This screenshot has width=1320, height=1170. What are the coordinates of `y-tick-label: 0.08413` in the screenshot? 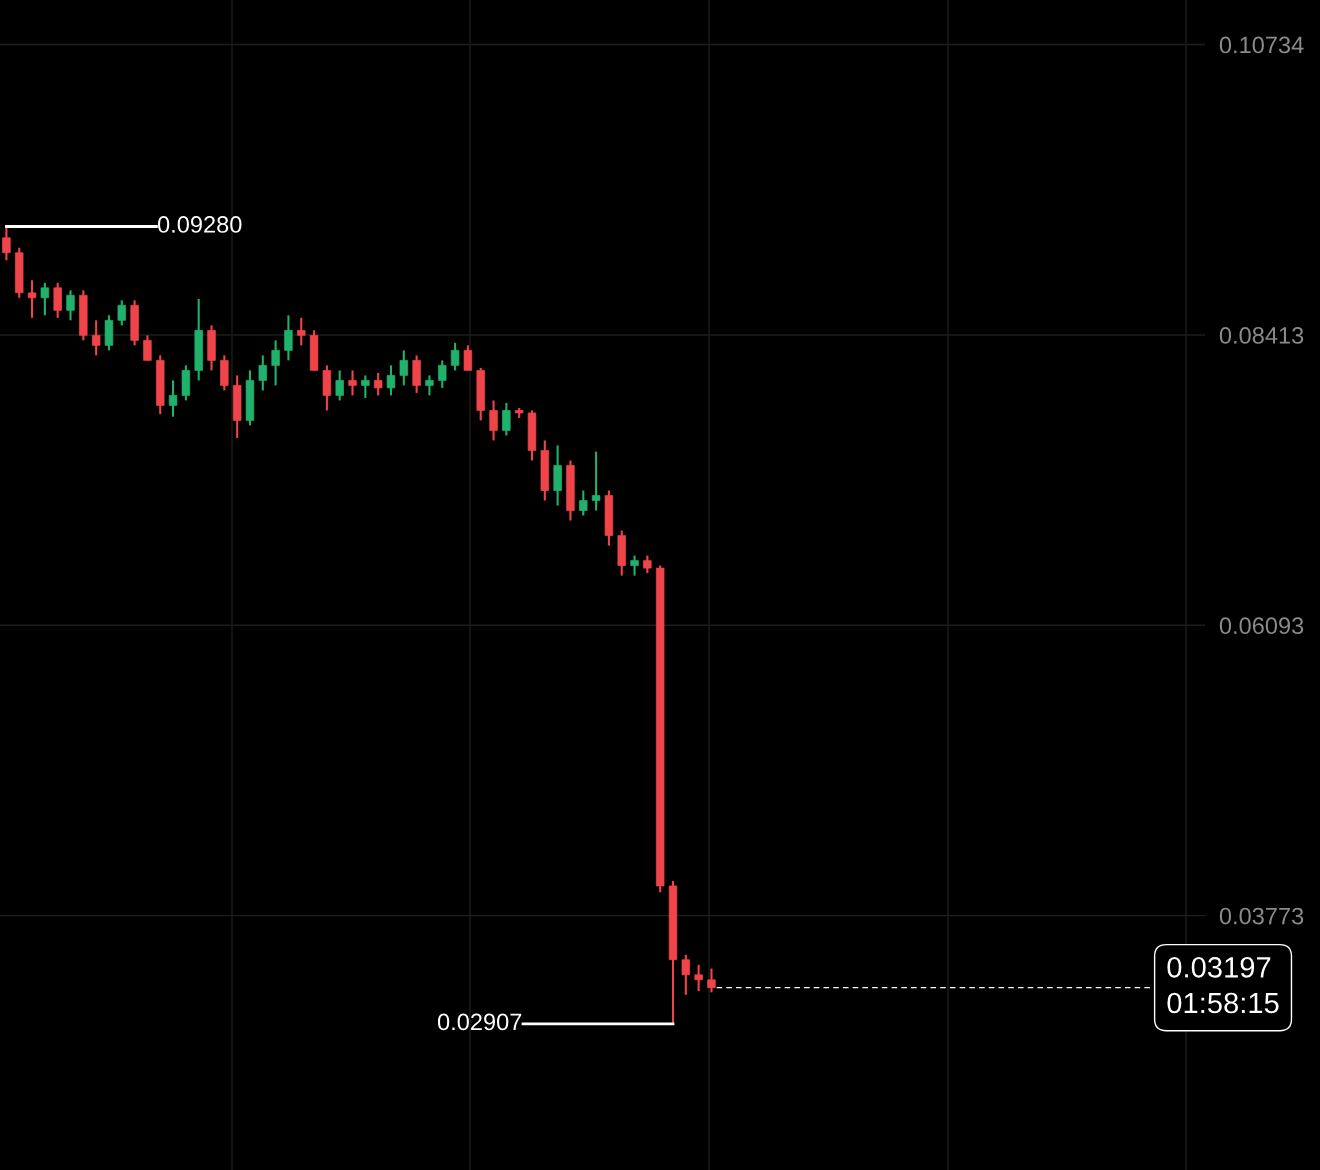 It's located at (1261, 335).